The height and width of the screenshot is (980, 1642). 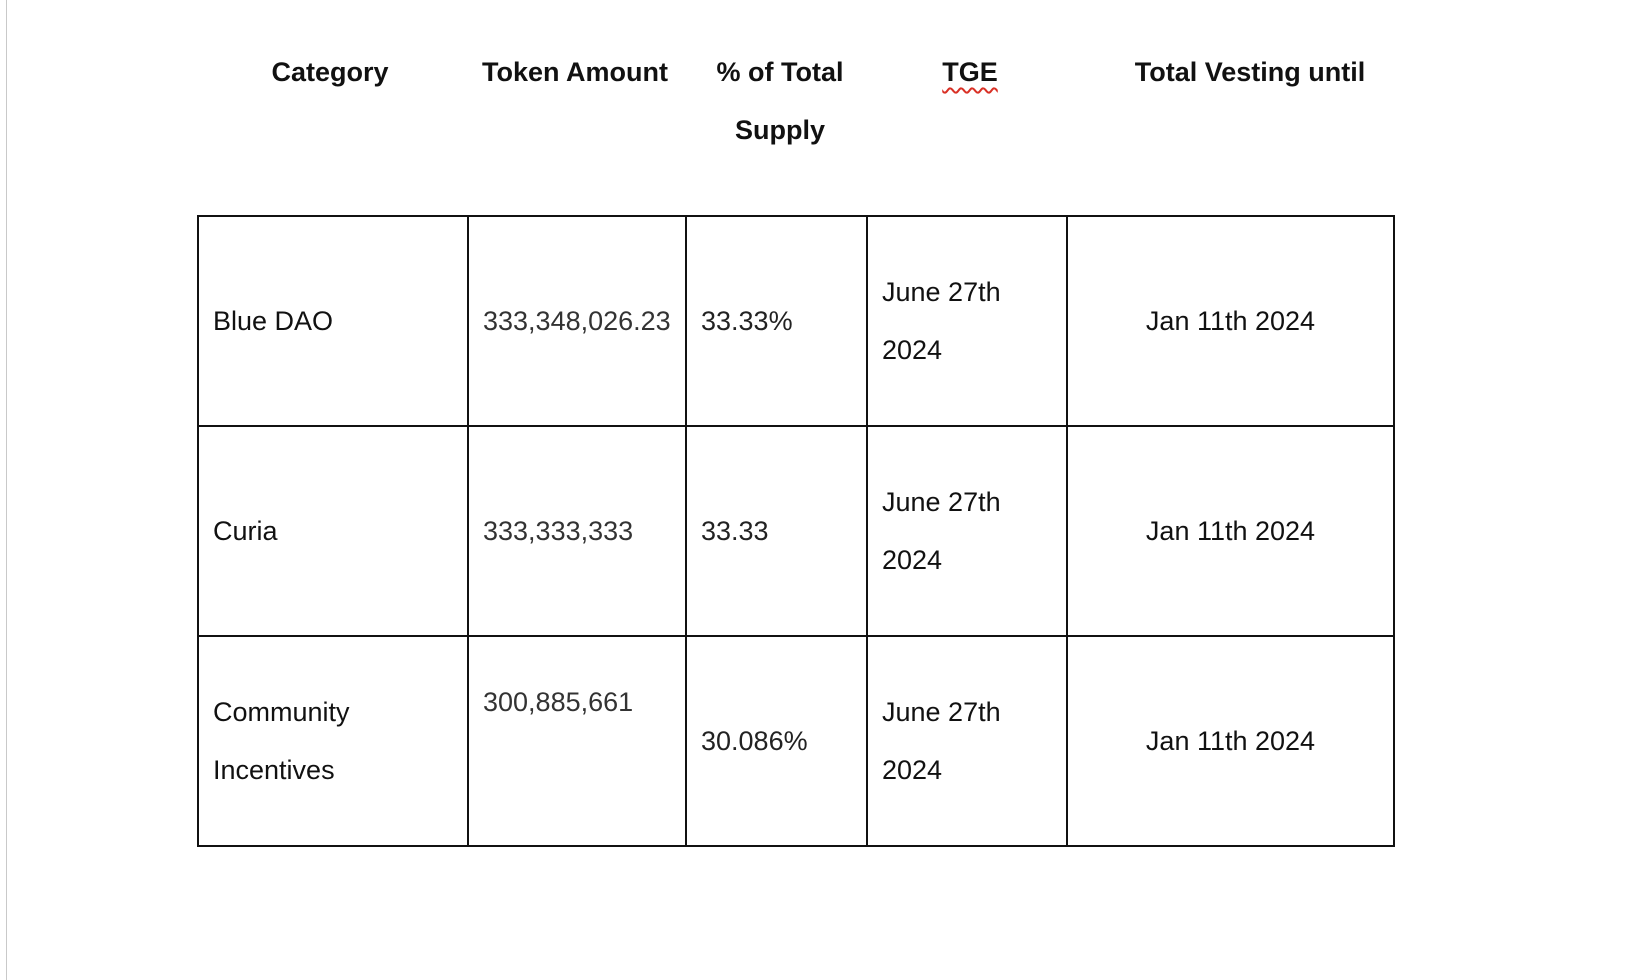 What do you see at coordinates (1250, 72) in the screenshot?
I see `header-vesting: Total Vesting until` at bounding box center [1250, 72].